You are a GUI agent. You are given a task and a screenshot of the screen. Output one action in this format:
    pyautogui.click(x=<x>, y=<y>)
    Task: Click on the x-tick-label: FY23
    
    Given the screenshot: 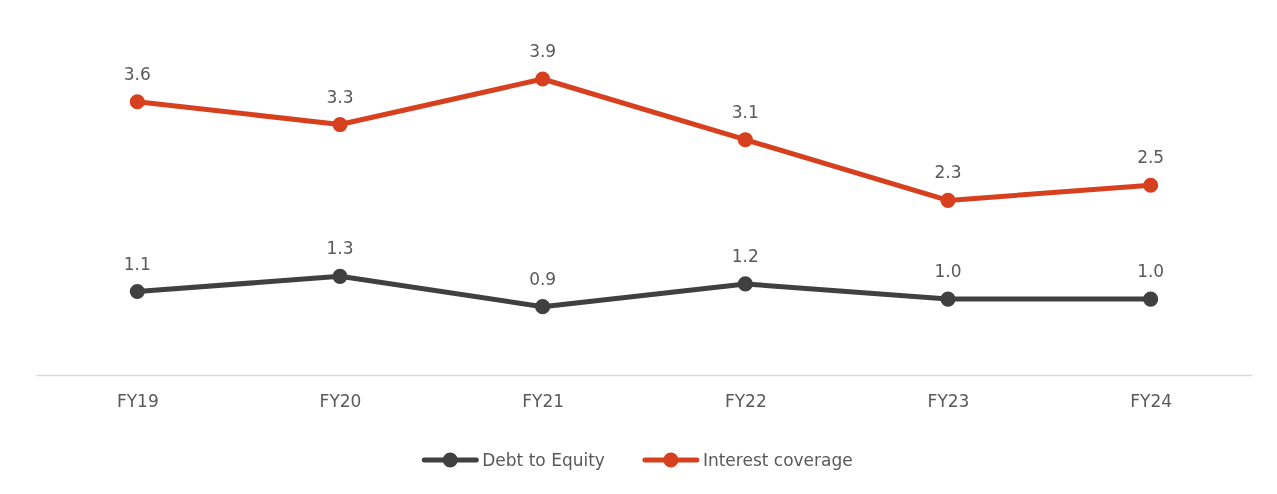 What is the action you would take?
    pyautogui.click(x=948, y=401)
    